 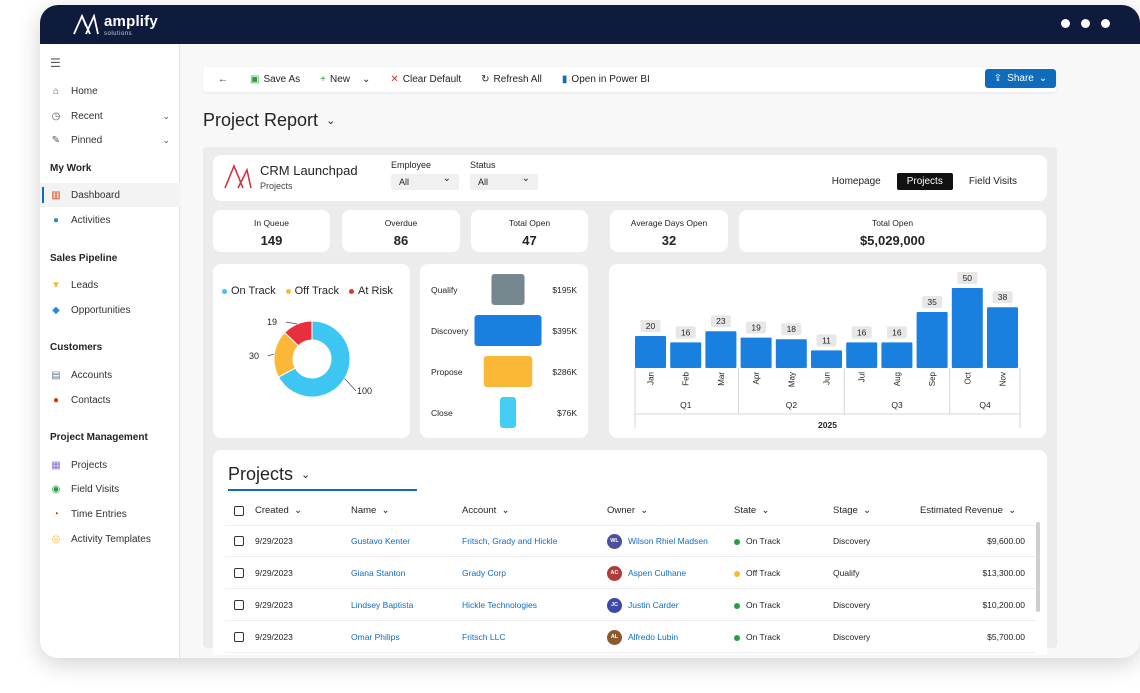 I want to click on column-header-created: Created ⌄, so click(x=278, y=510).